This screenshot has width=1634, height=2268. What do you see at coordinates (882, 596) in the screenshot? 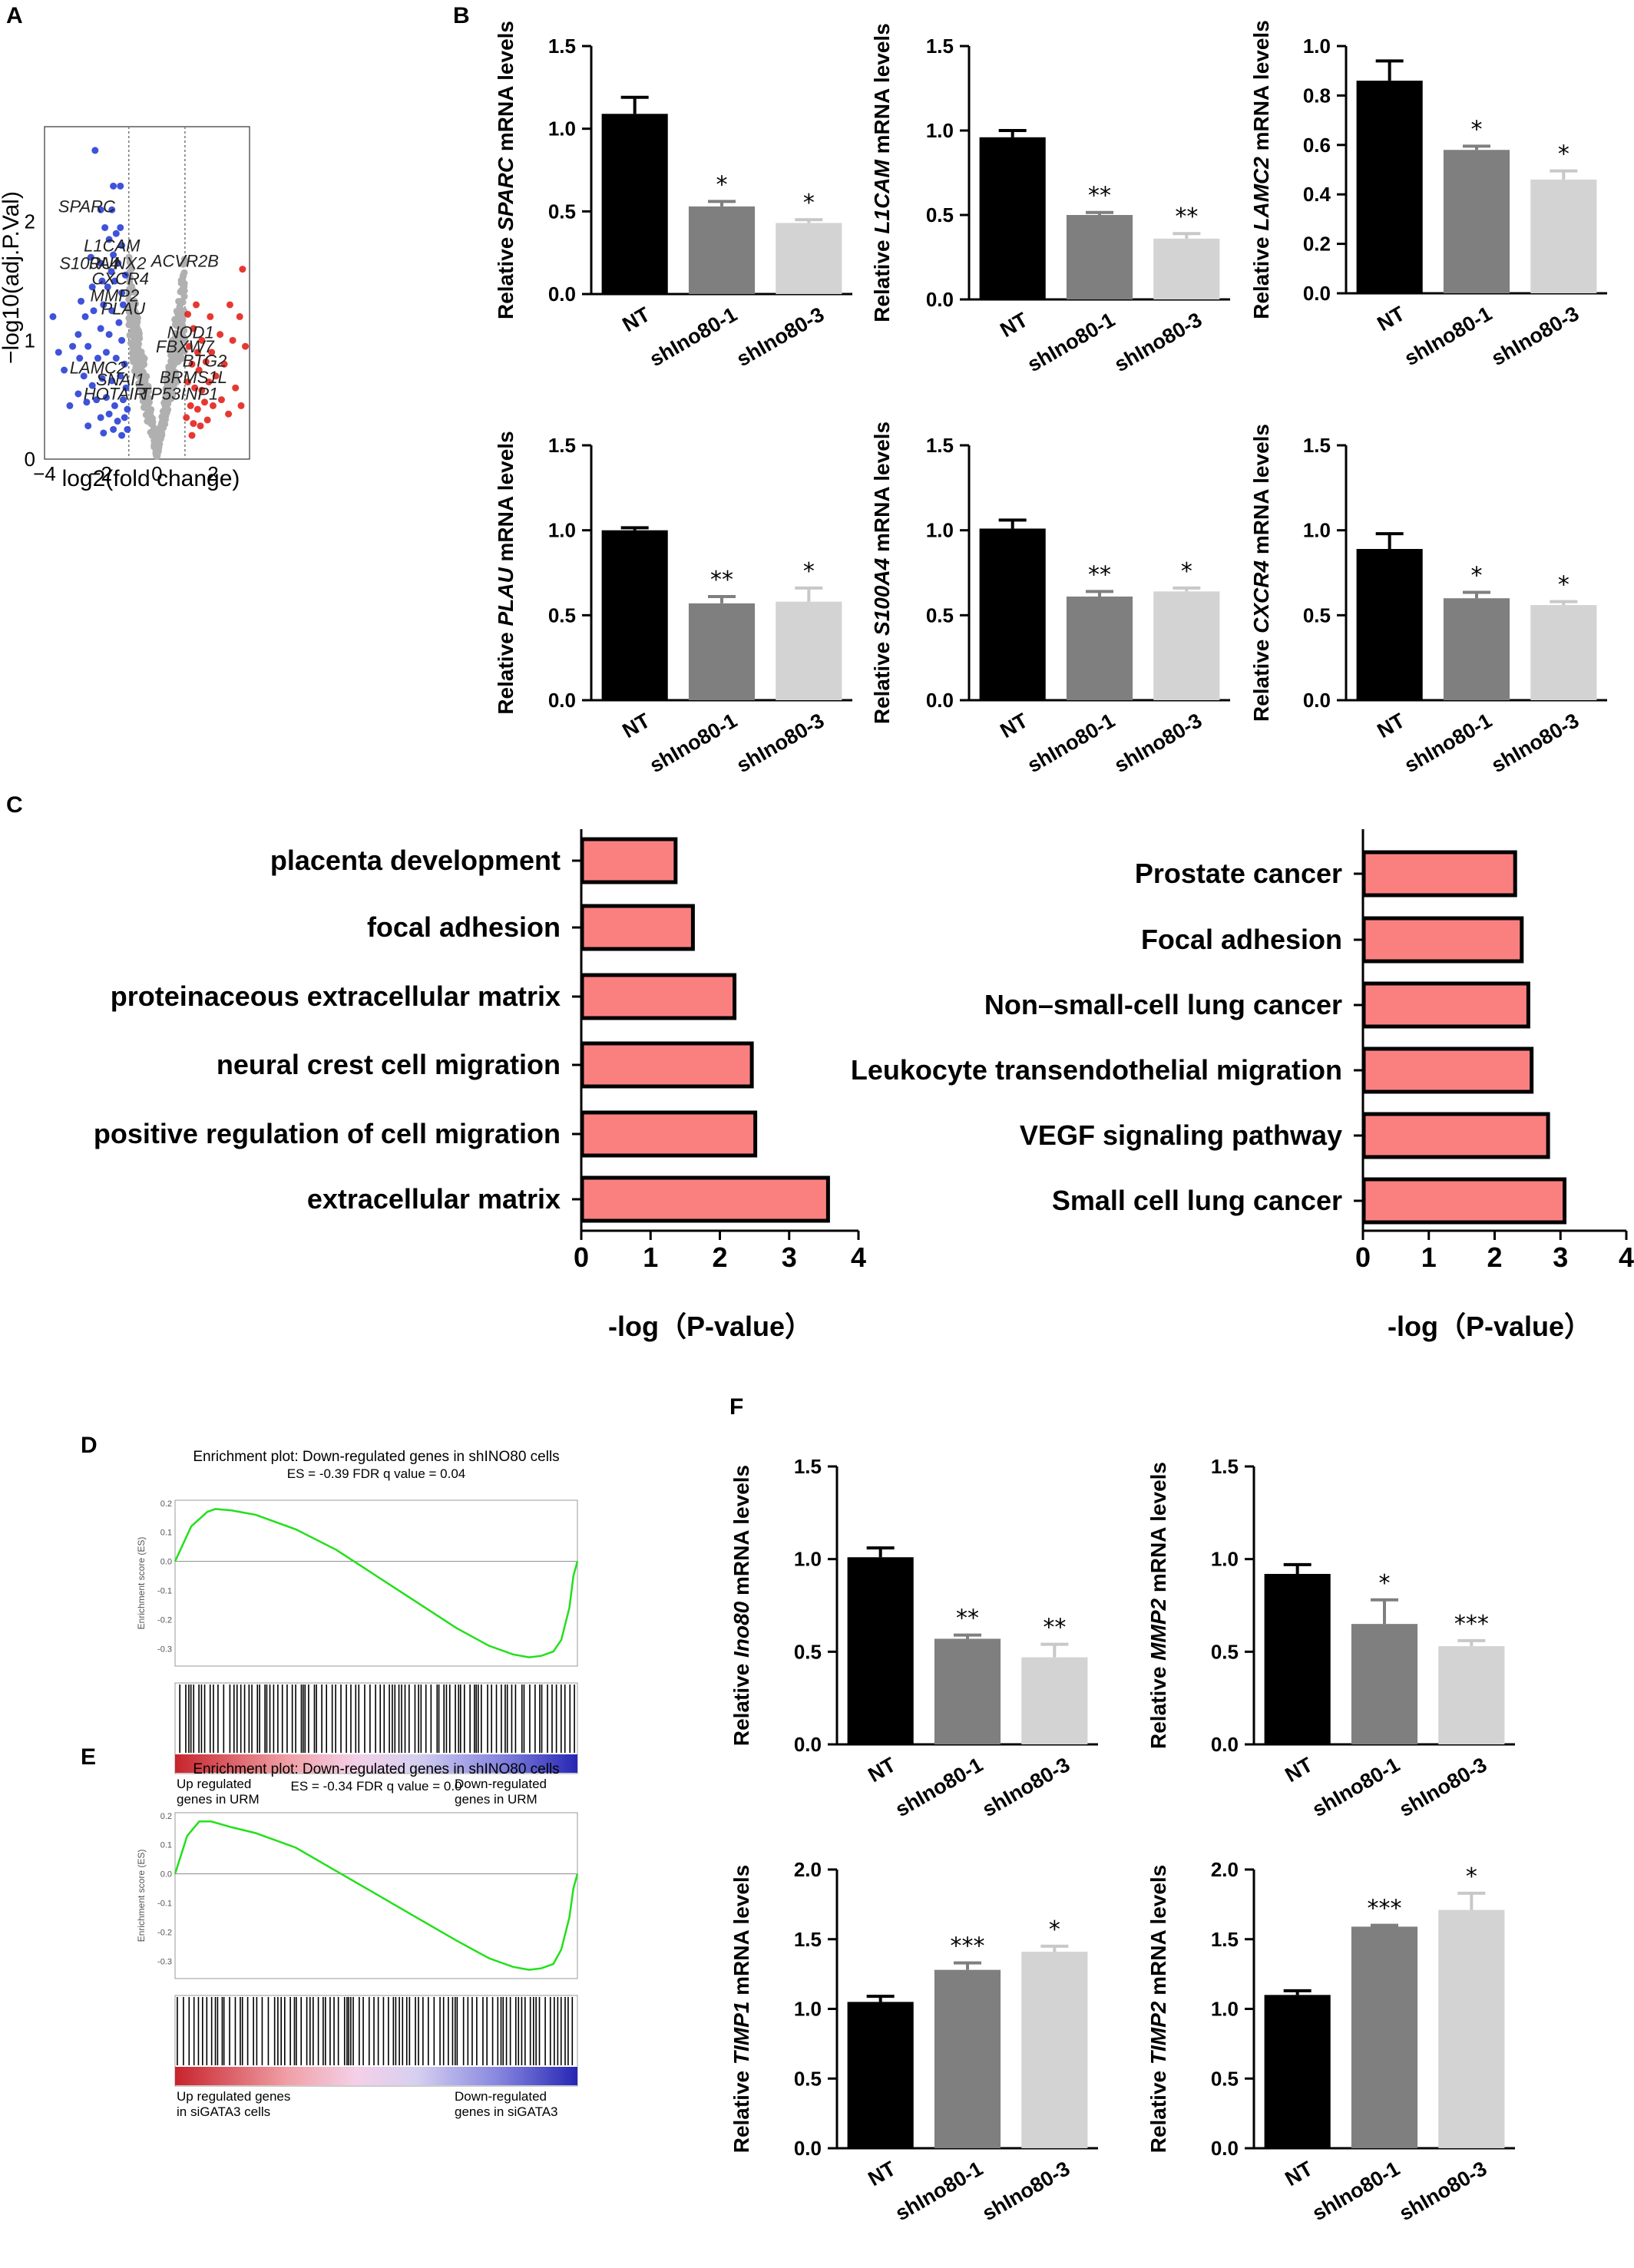
I see `y-axis-label-gene: S100A4` at bounding box center [882, 596].